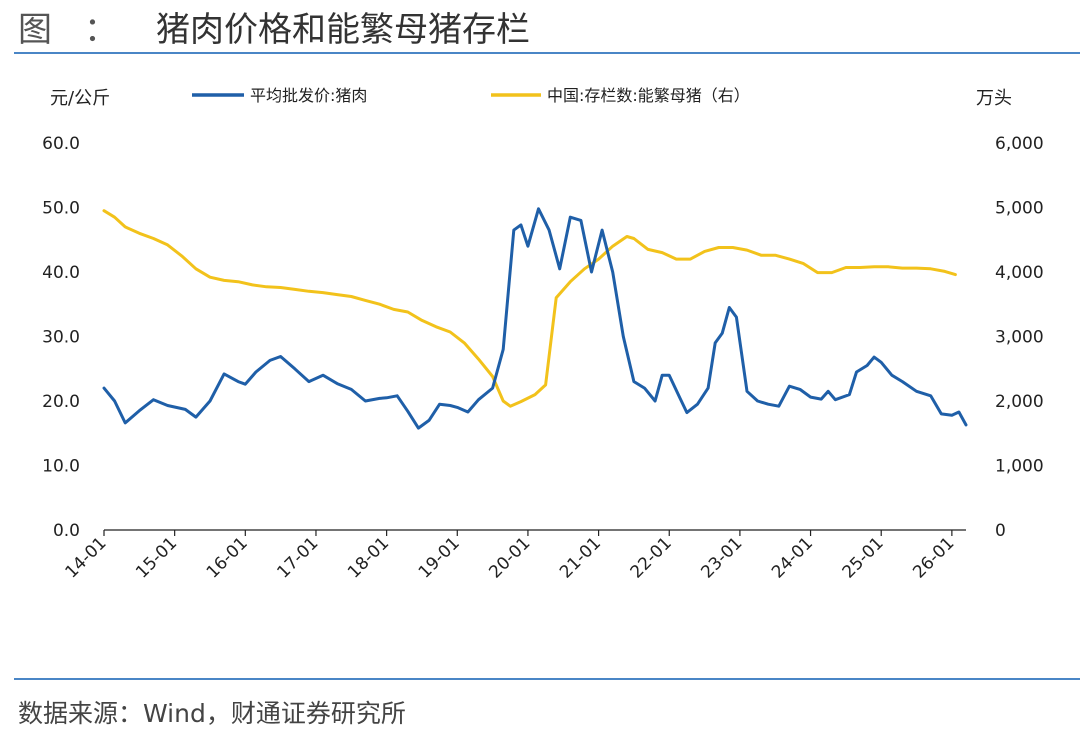  I want to click on left-tick-label: 20.0, so click(61, 402).